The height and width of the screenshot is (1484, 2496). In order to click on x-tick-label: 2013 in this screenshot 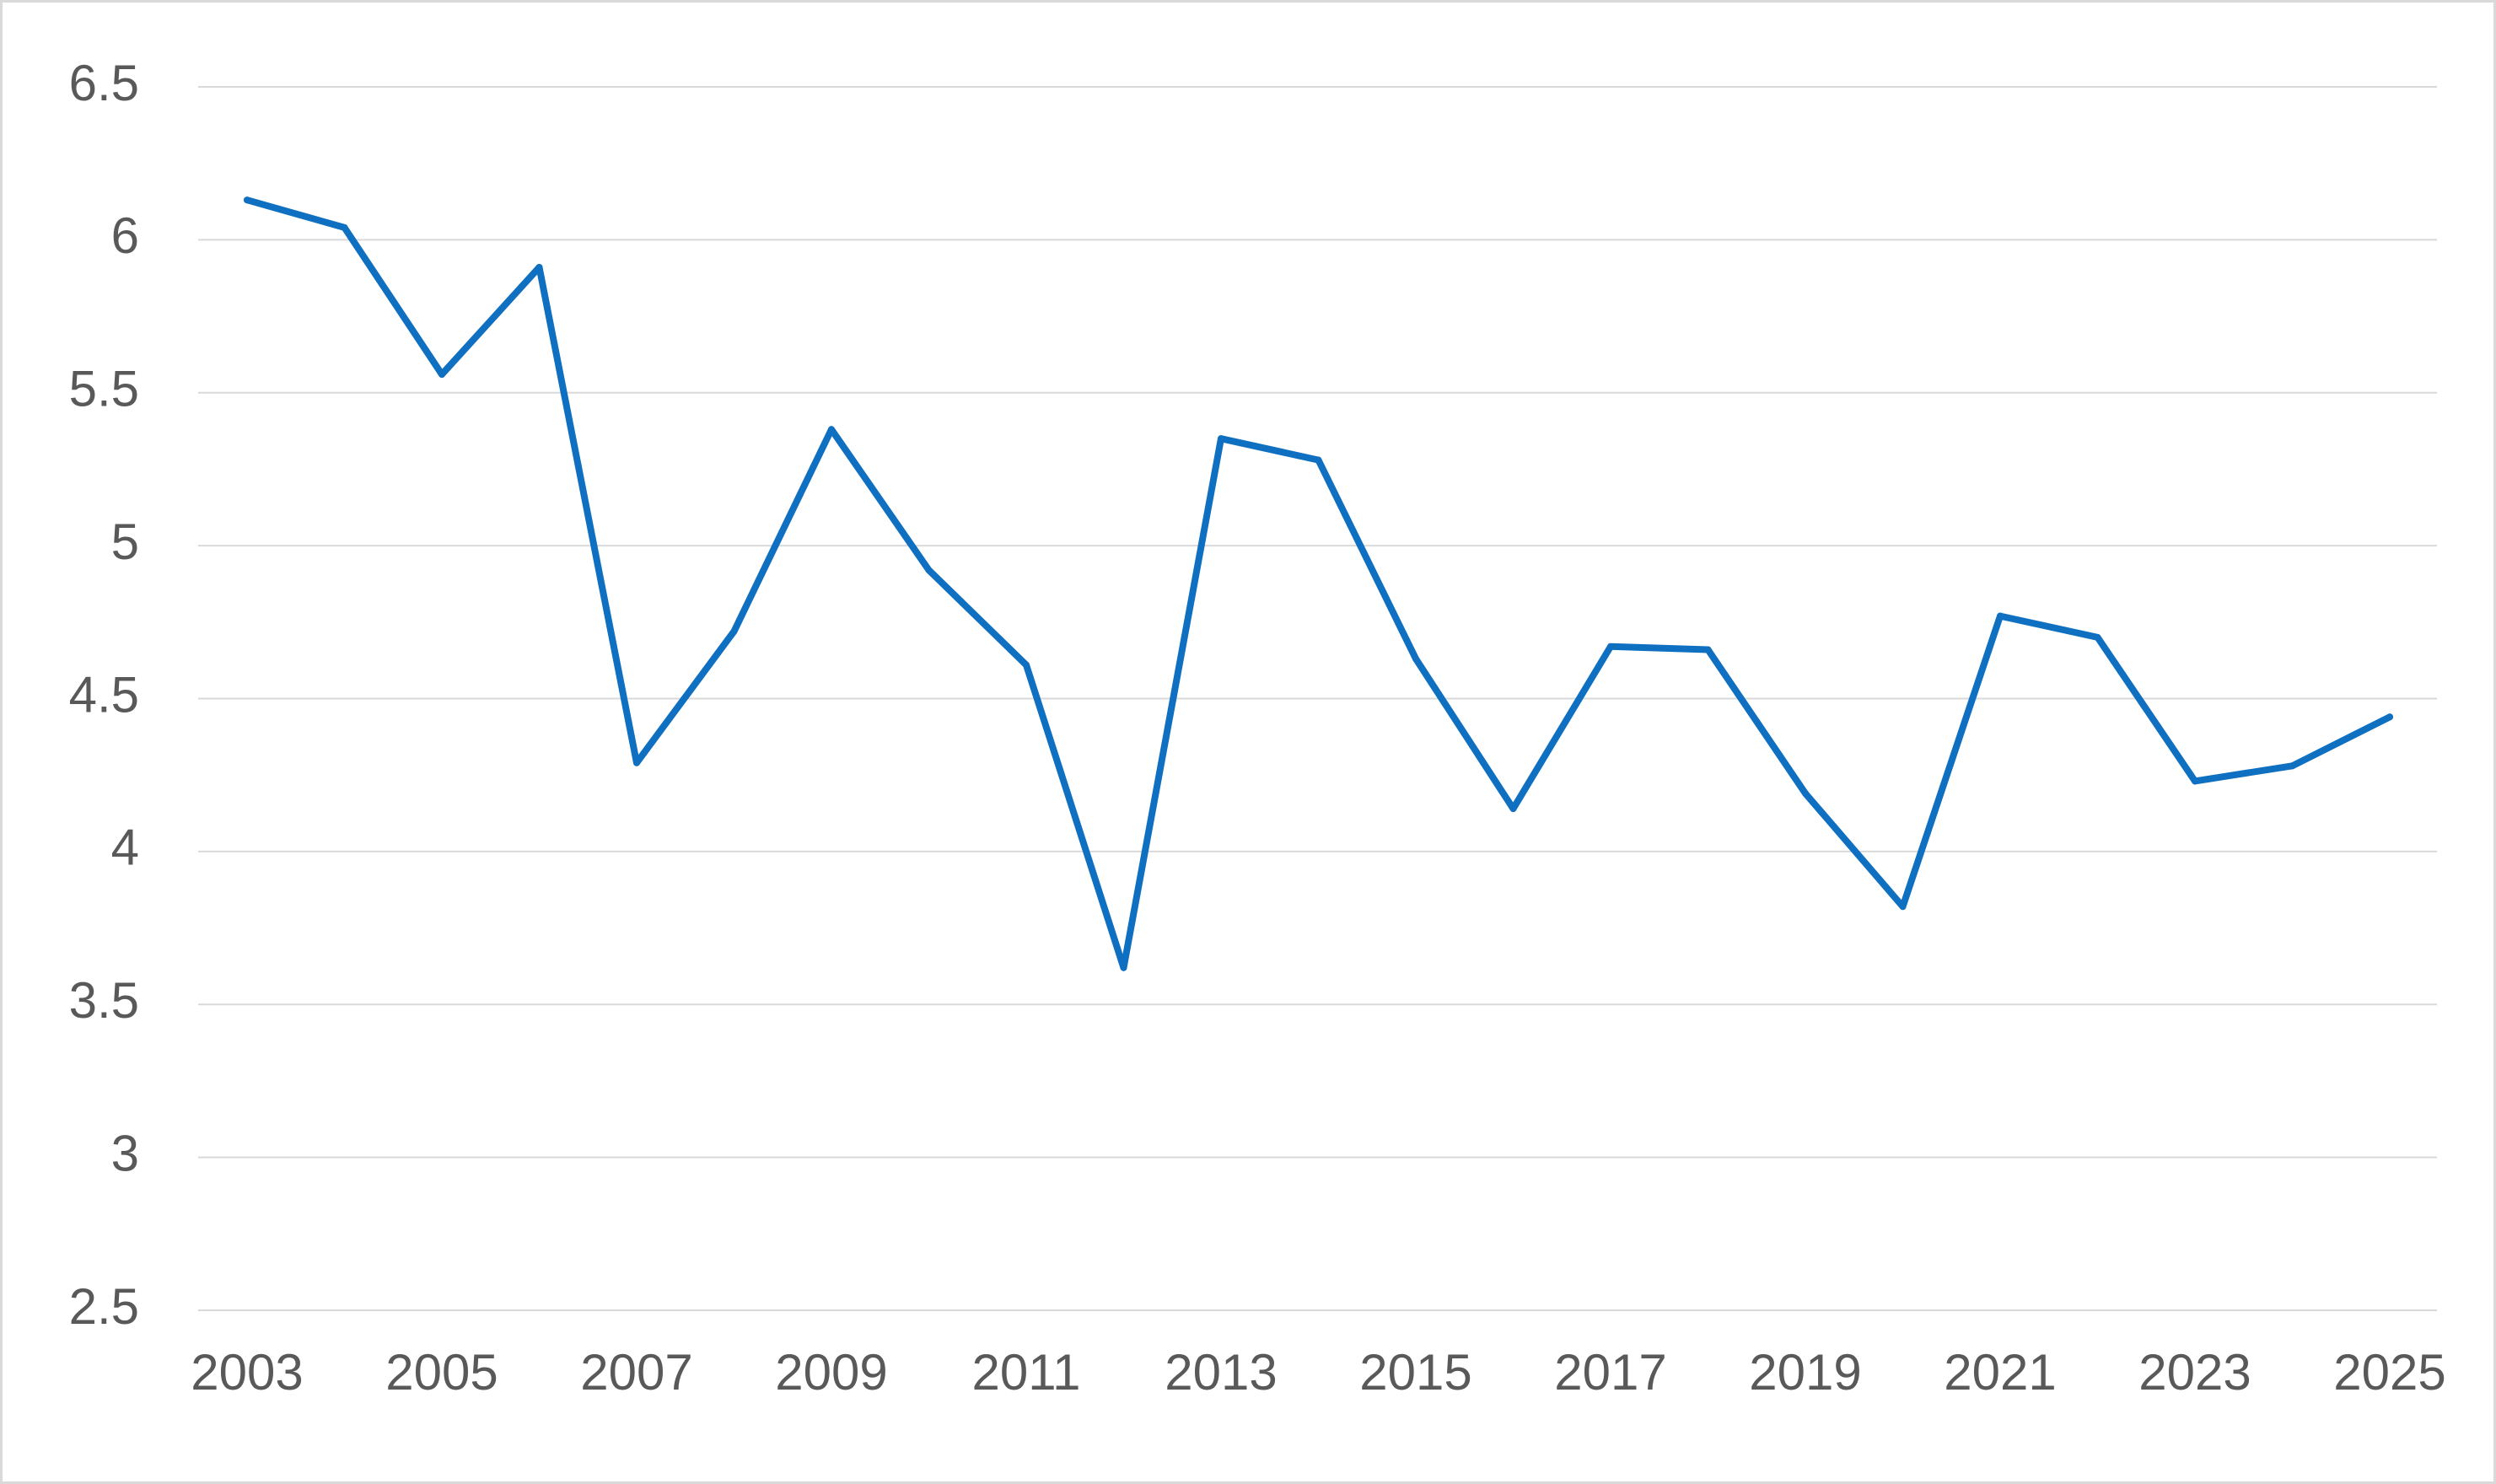, I will do `click(1221, 1372)`.